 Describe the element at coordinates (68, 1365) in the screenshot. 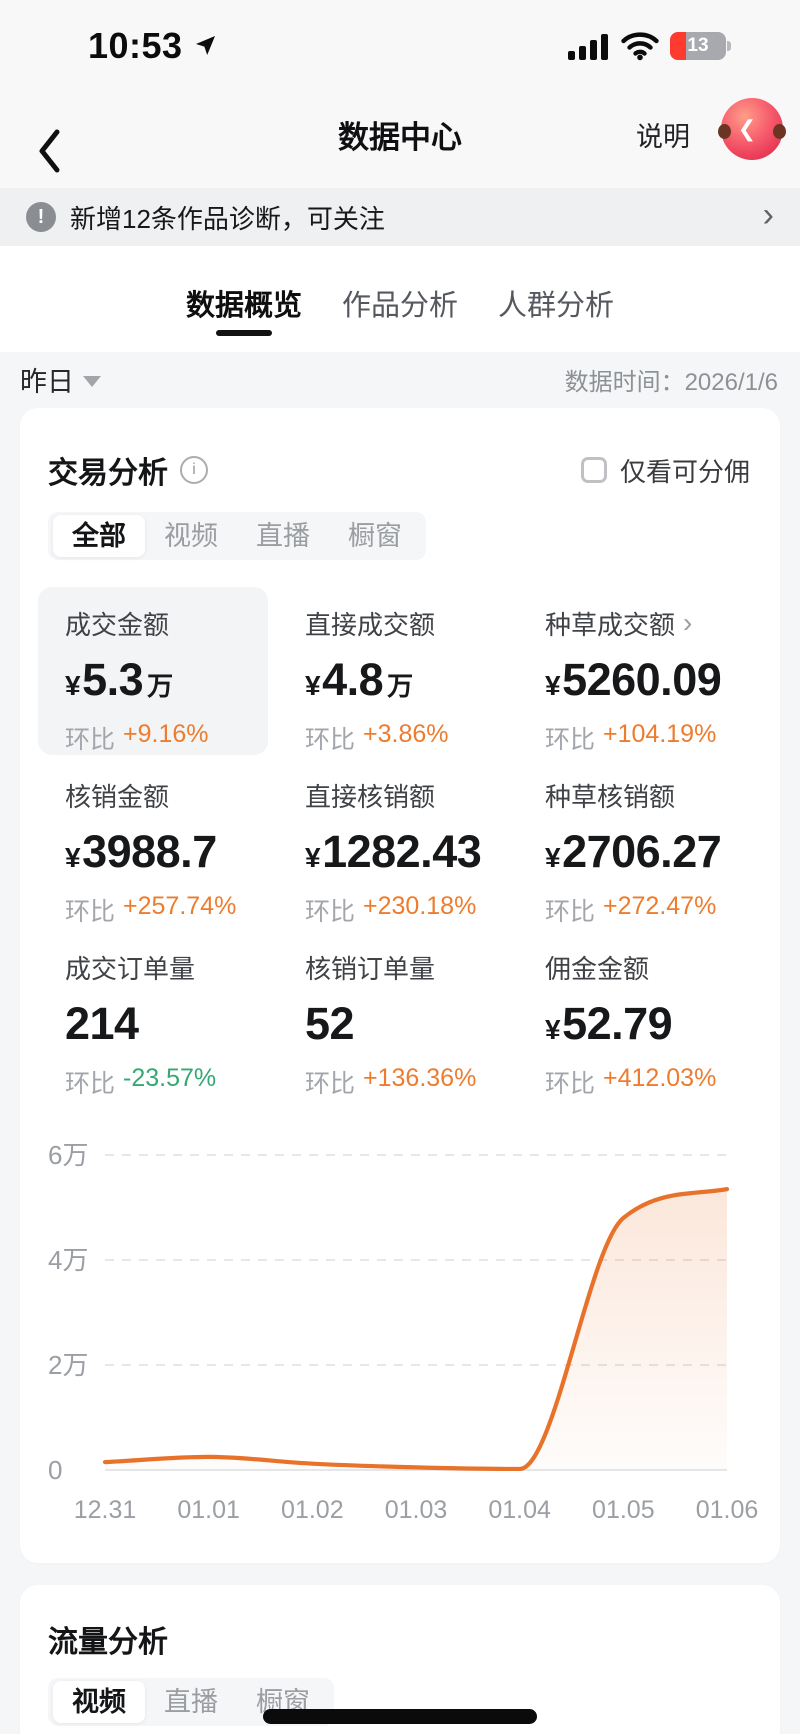

I see `y-axis-tick: 2万` at that location.